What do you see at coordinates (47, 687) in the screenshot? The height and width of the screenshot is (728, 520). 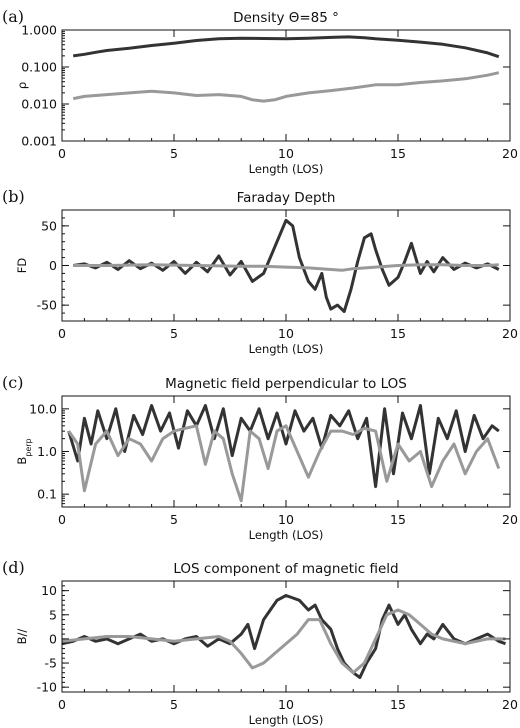 I see `y-tick-label: -10` at bounding box center [47, 687].